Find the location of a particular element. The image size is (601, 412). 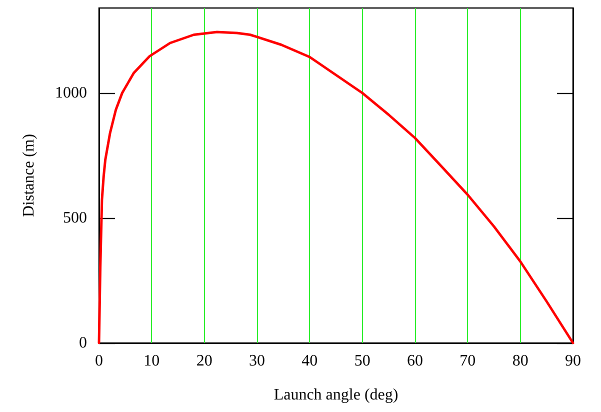

y-tick-label: 0 is located at coordinates (83, 343).